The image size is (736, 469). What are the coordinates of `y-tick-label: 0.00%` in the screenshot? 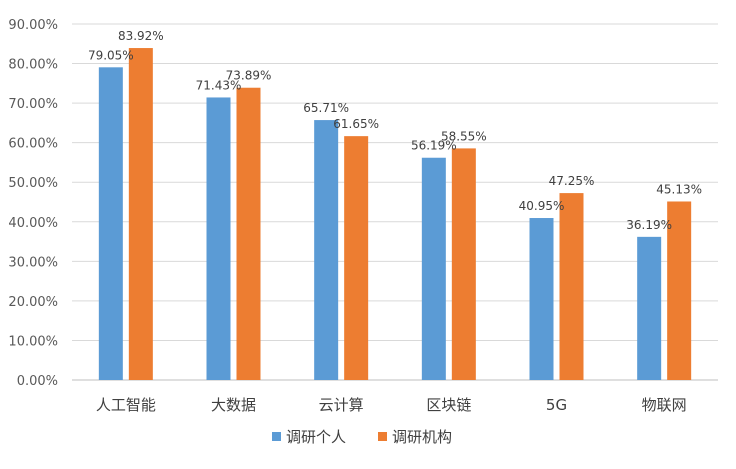 It's located at (37, 381).